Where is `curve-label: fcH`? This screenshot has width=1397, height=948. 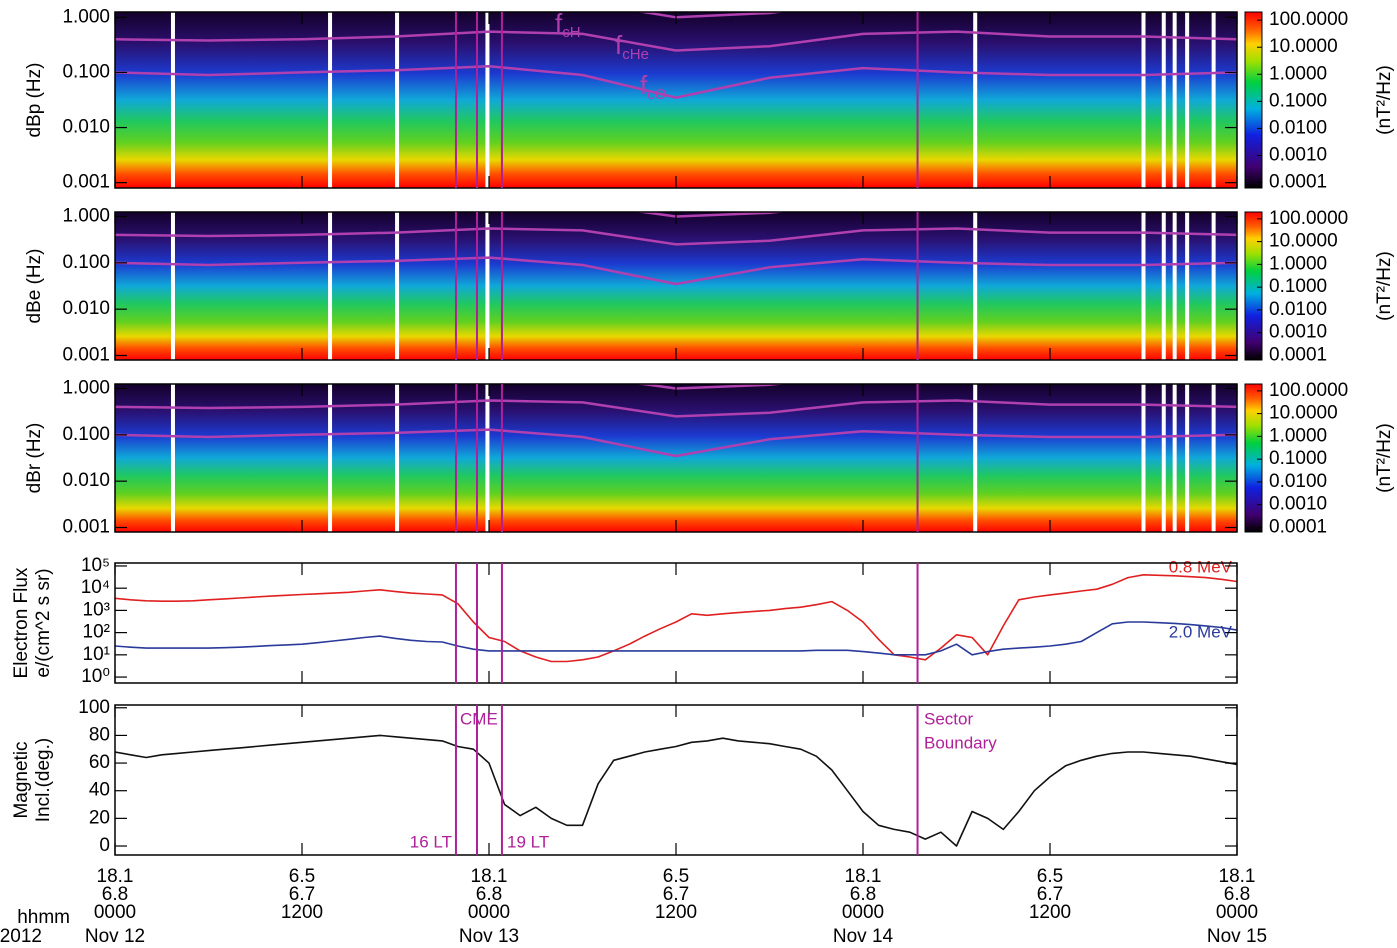
curve-label: fcH is located at coordinates (568, 24).